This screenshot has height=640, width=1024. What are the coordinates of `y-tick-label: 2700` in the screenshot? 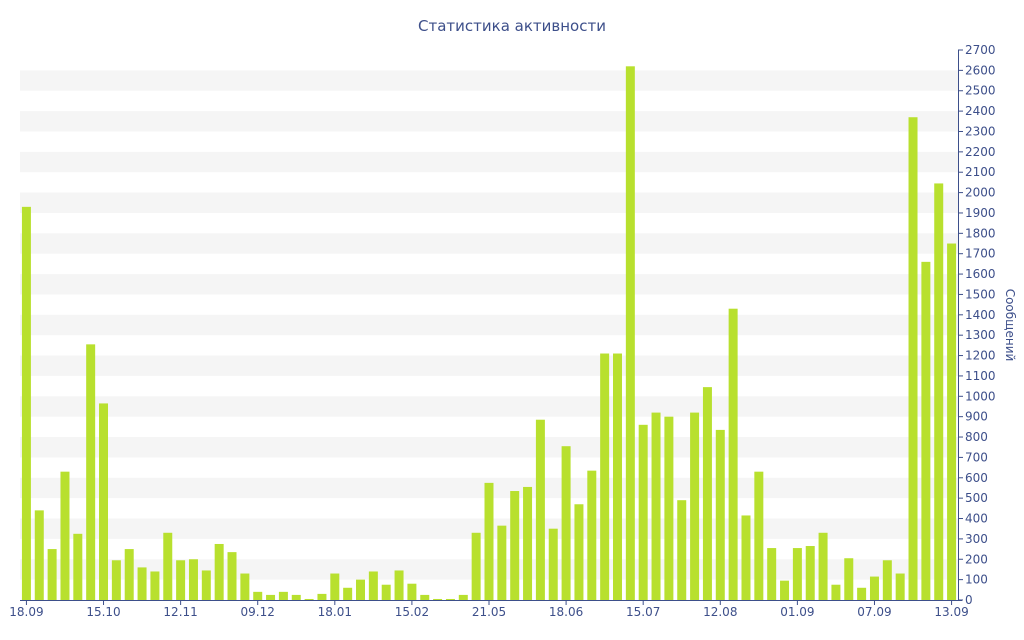 It's located at (980, 50).